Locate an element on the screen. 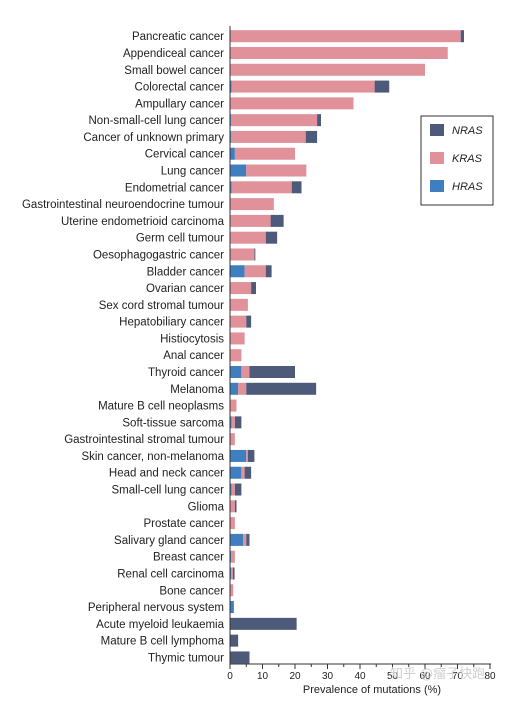 This screenshot has height=703, width=510. category-label-gastrointestinal-neuroendocrine-tumour: Gastrointestinal neuroendocrine tumour is located at coordinates (123, 205).